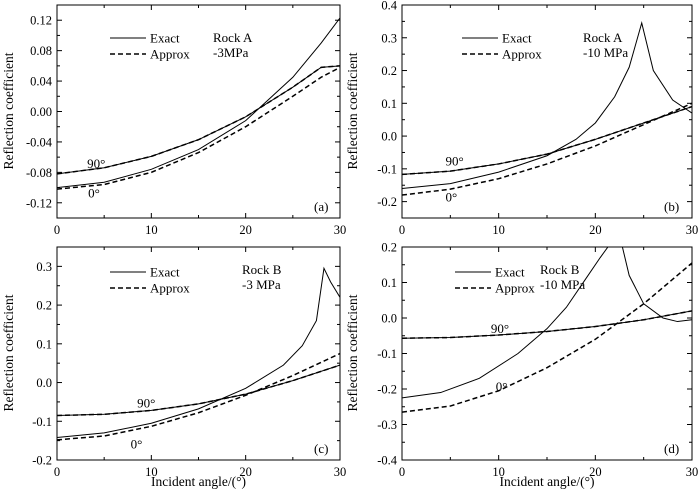 This screenshot has width=700, height=494. I want to click on panel-label: (a), so click(321, 206).